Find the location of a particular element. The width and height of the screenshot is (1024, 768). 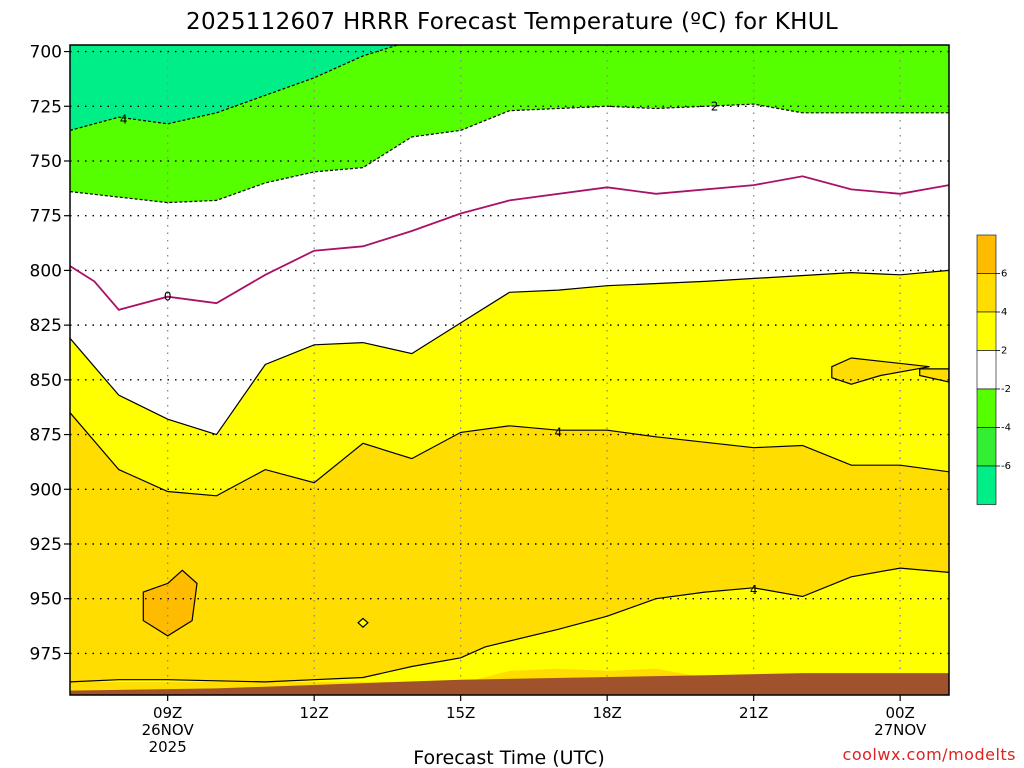

y-tick-label-875: 875 is located at coordinates (46, 436).